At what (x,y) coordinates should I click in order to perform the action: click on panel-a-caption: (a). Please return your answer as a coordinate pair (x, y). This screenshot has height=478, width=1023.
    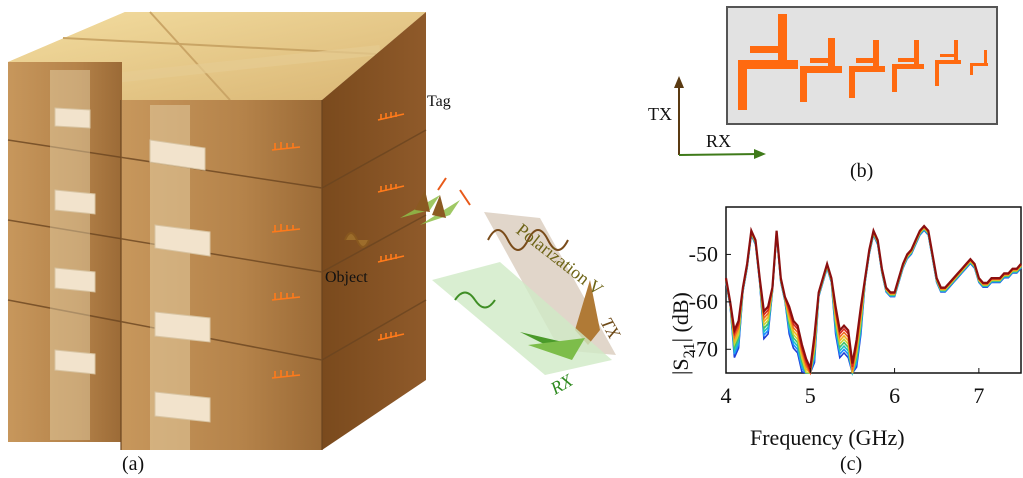
    Looking at the image, I should click on (133, 464).